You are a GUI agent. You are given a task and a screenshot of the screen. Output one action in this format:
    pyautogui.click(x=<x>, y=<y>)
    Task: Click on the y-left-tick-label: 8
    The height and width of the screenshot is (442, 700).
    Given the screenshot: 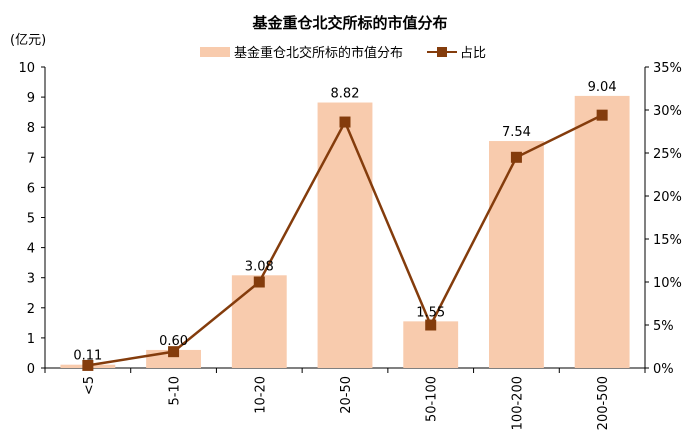 What is the action you would take?
    pyautogui.click(x=31, y=128)
    